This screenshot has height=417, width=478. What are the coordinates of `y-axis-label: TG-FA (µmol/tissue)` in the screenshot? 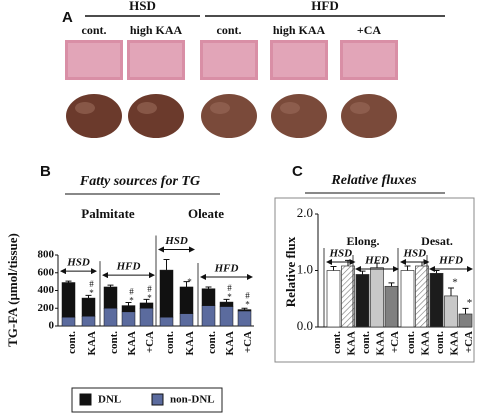 It's located at (12, 290).